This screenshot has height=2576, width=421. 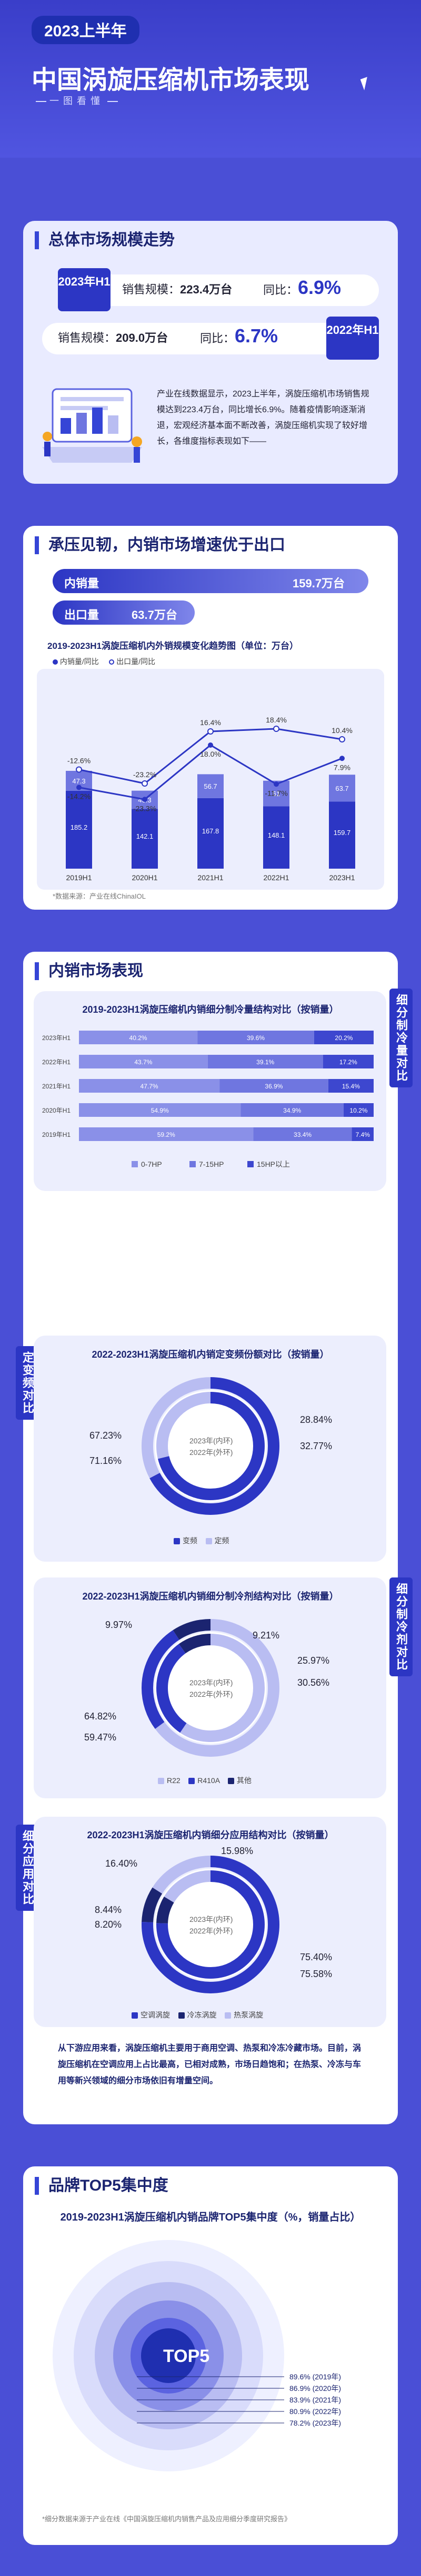 I want to click on capacity-seg-label: 40.2%, so click(x=138, y=1038).